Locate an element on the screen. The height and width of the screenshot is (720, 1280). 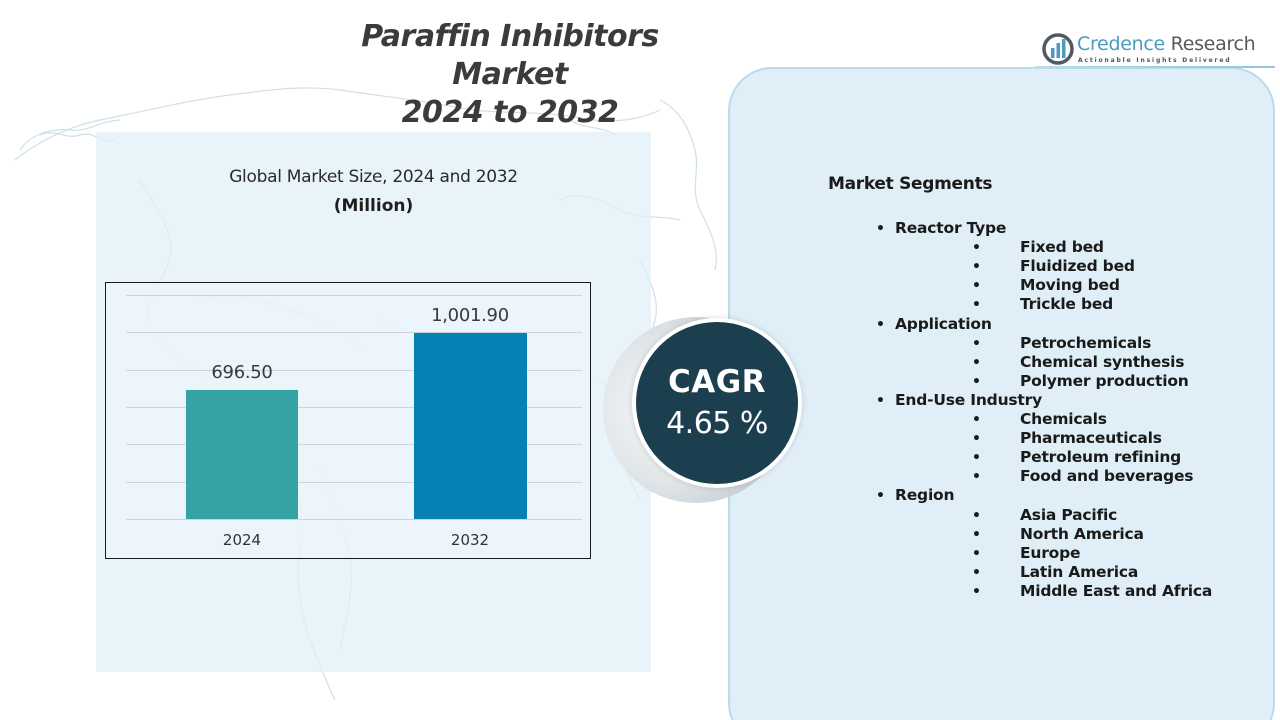
segment-item: • Petrochemicals is located at coordinates (1061, 343).